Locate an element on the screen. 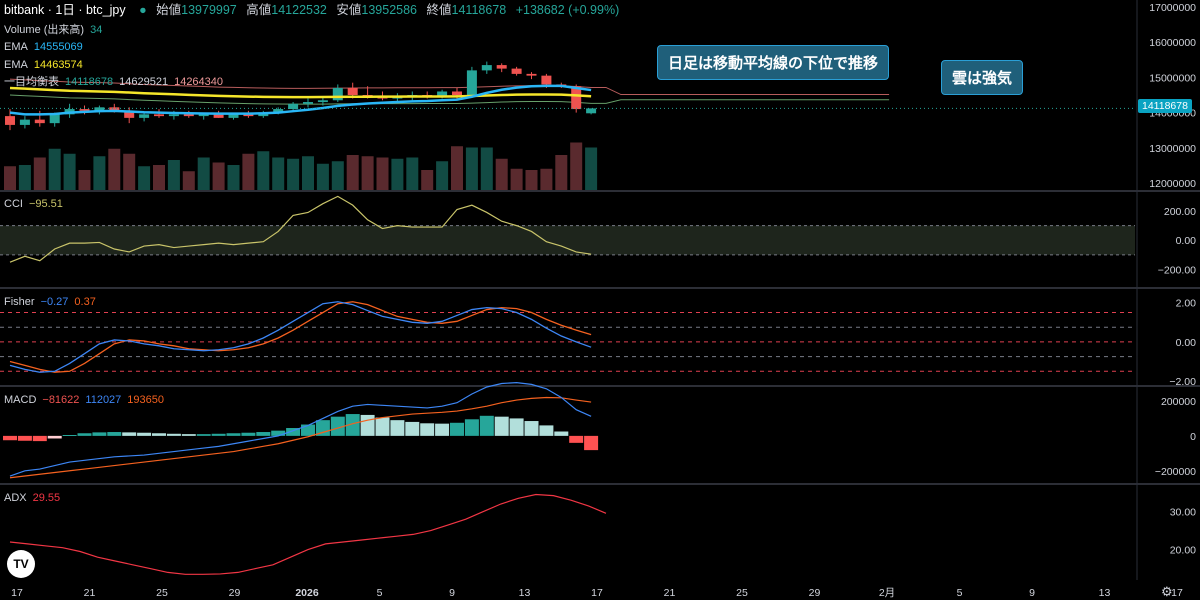 This screenshot has width=1200, height=600. ema1-label: EMA is located at coordinates (16, 47).